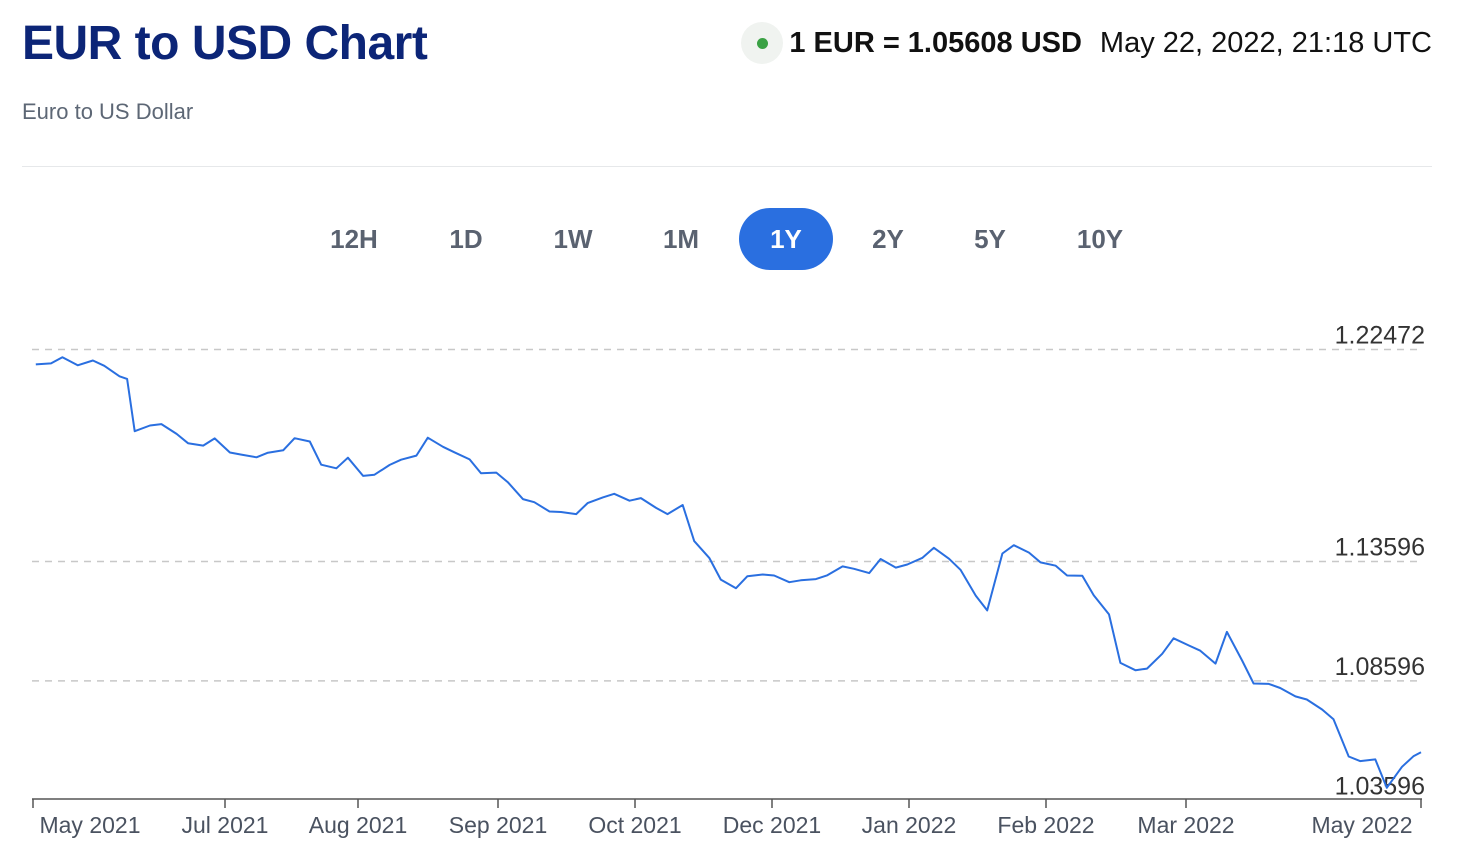 This screenshot has height=860, width=1466. Describe the element at coordinates (909, 825) in the screenshot. I see `x-tick-label: Jan 2022` at that location.